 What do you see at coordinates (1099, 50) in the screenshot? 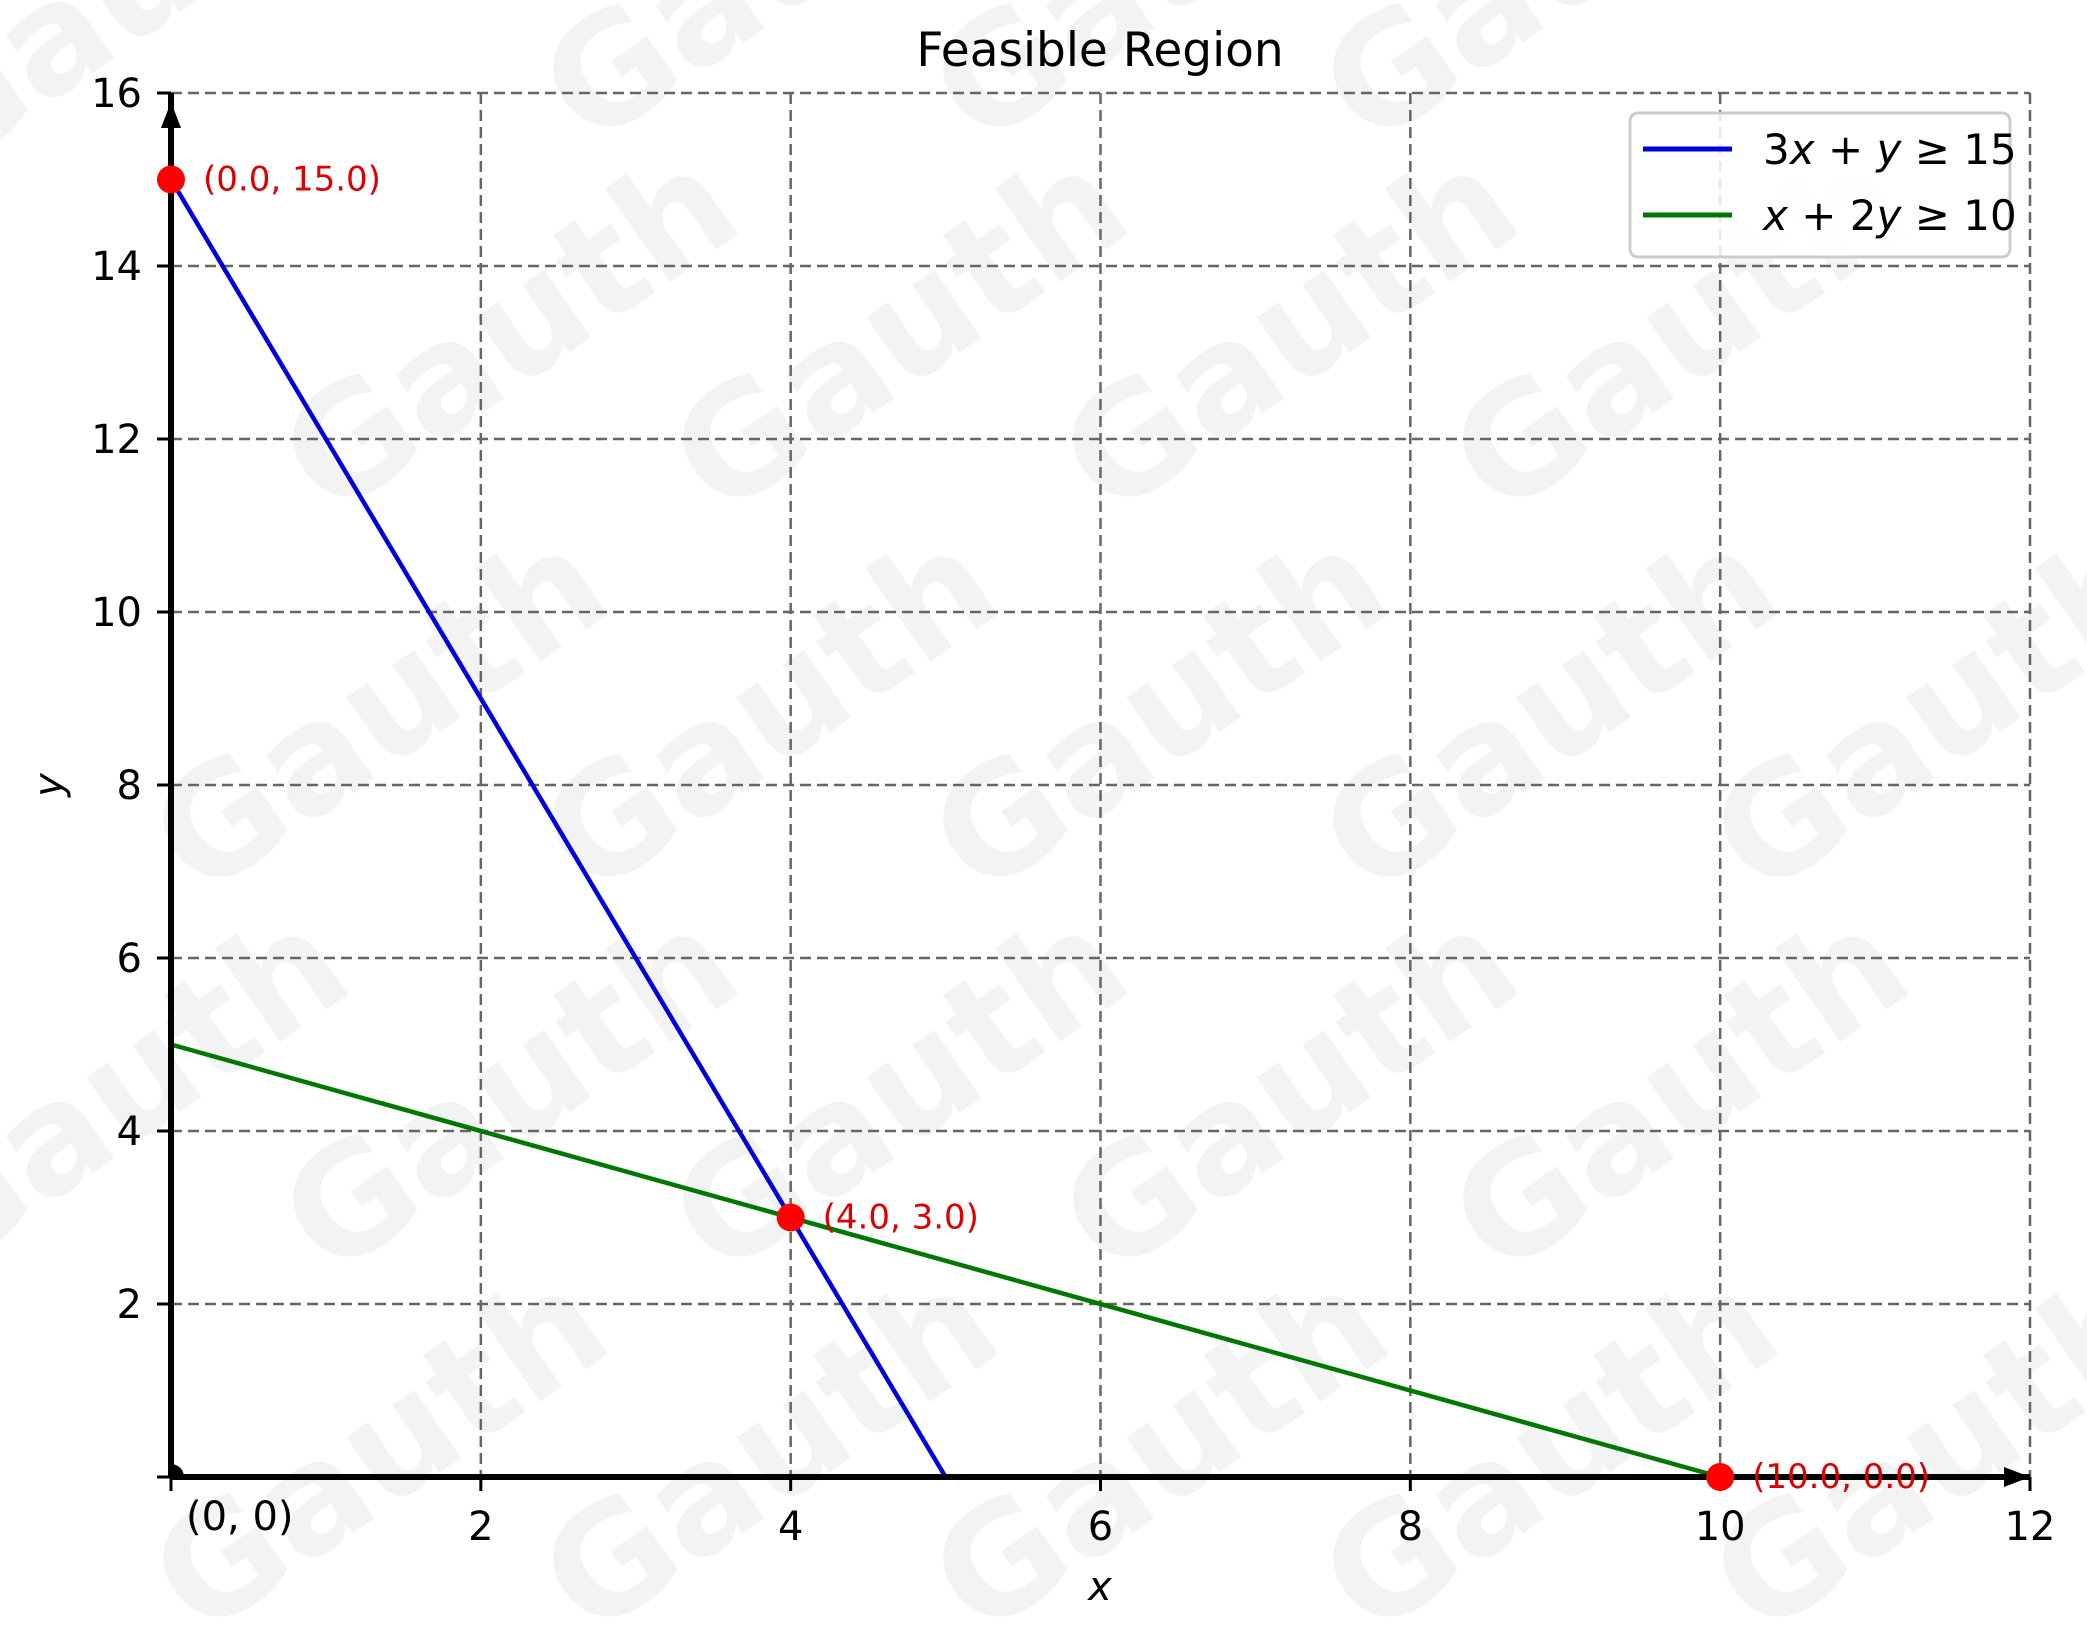
I see `chart-title: Feasible Region` at bounding box center [1099, 50].